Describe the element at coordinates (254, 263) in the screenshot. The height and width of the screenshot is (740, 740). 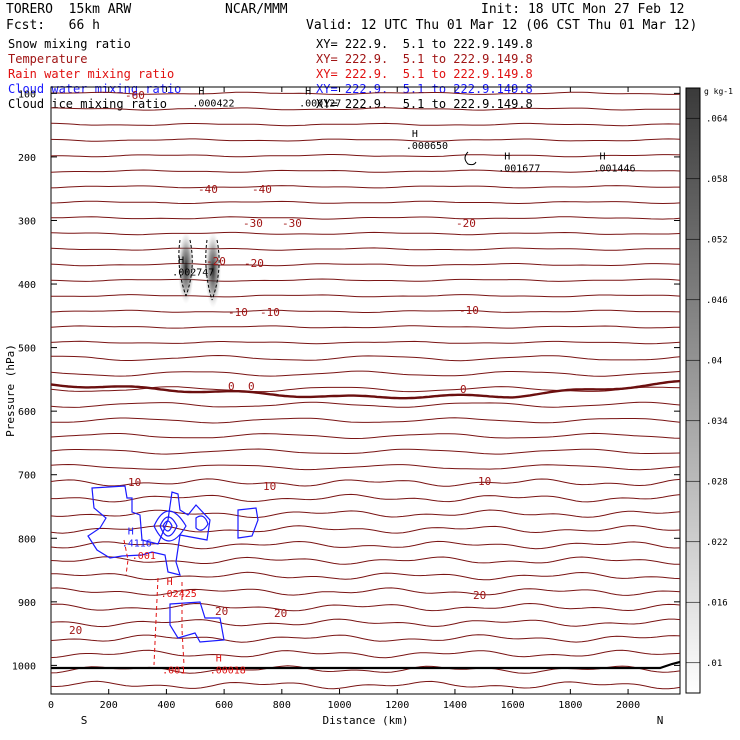
I see `temp-label-m20-b: -20` at that location.